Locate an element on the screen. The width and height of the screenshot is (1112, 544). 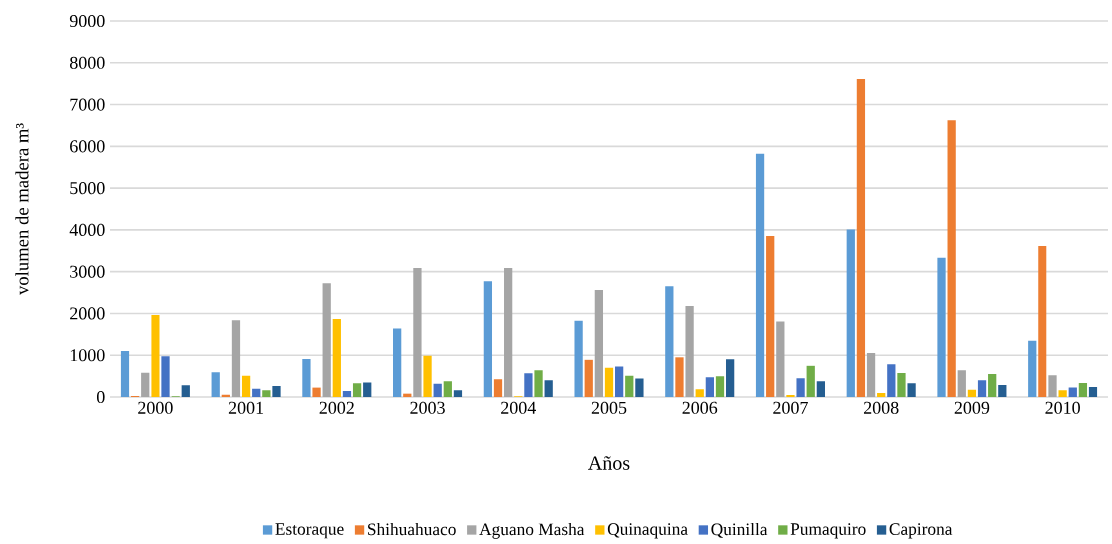
x-tick-label: 2007 is located at coordinates (790, 407).